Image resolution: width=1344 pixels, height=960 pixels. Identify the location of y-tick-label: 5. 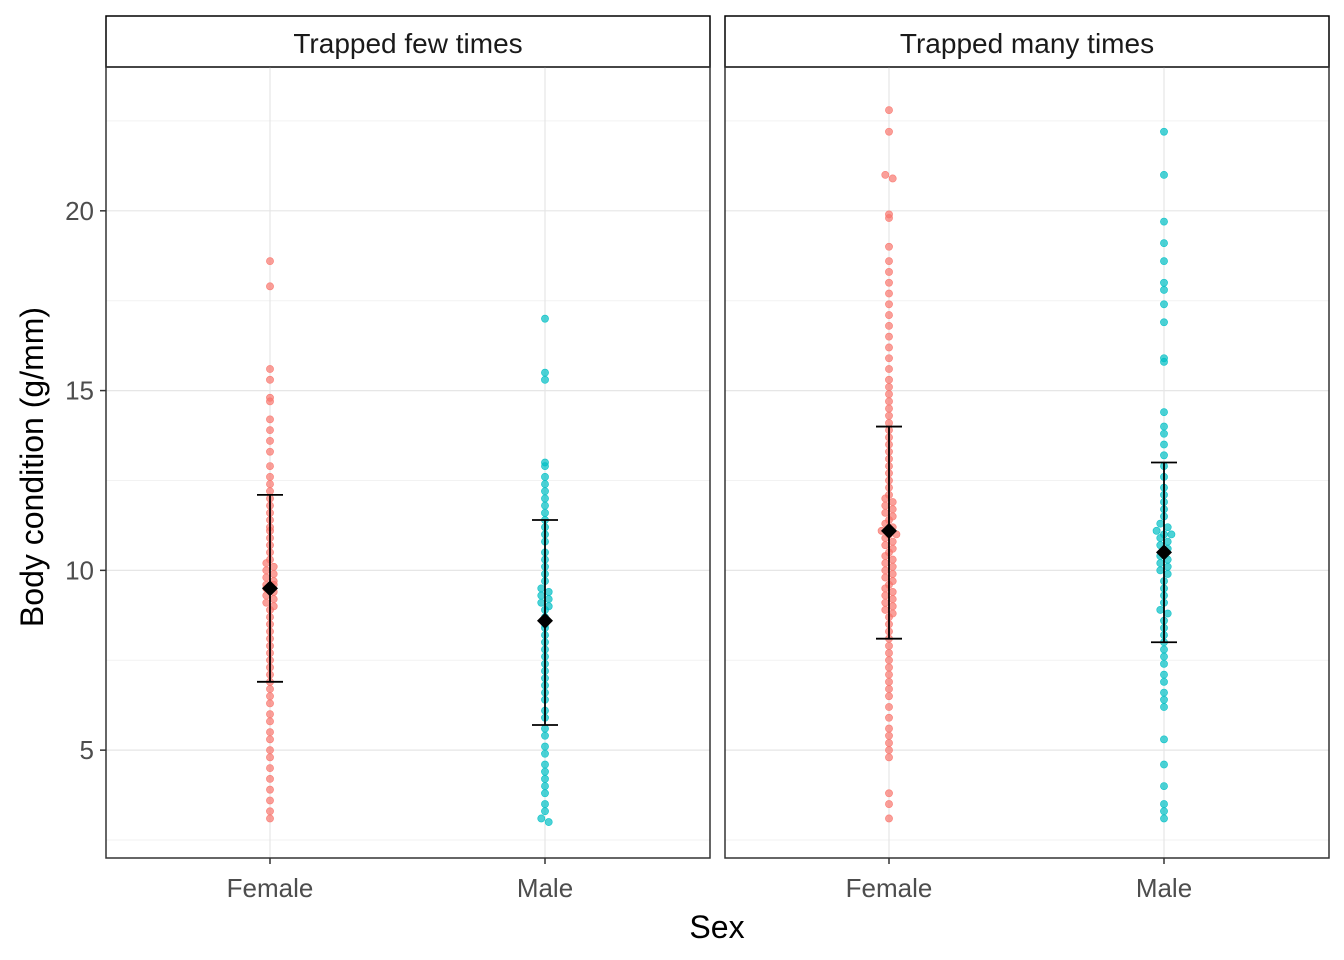
(87, 750).